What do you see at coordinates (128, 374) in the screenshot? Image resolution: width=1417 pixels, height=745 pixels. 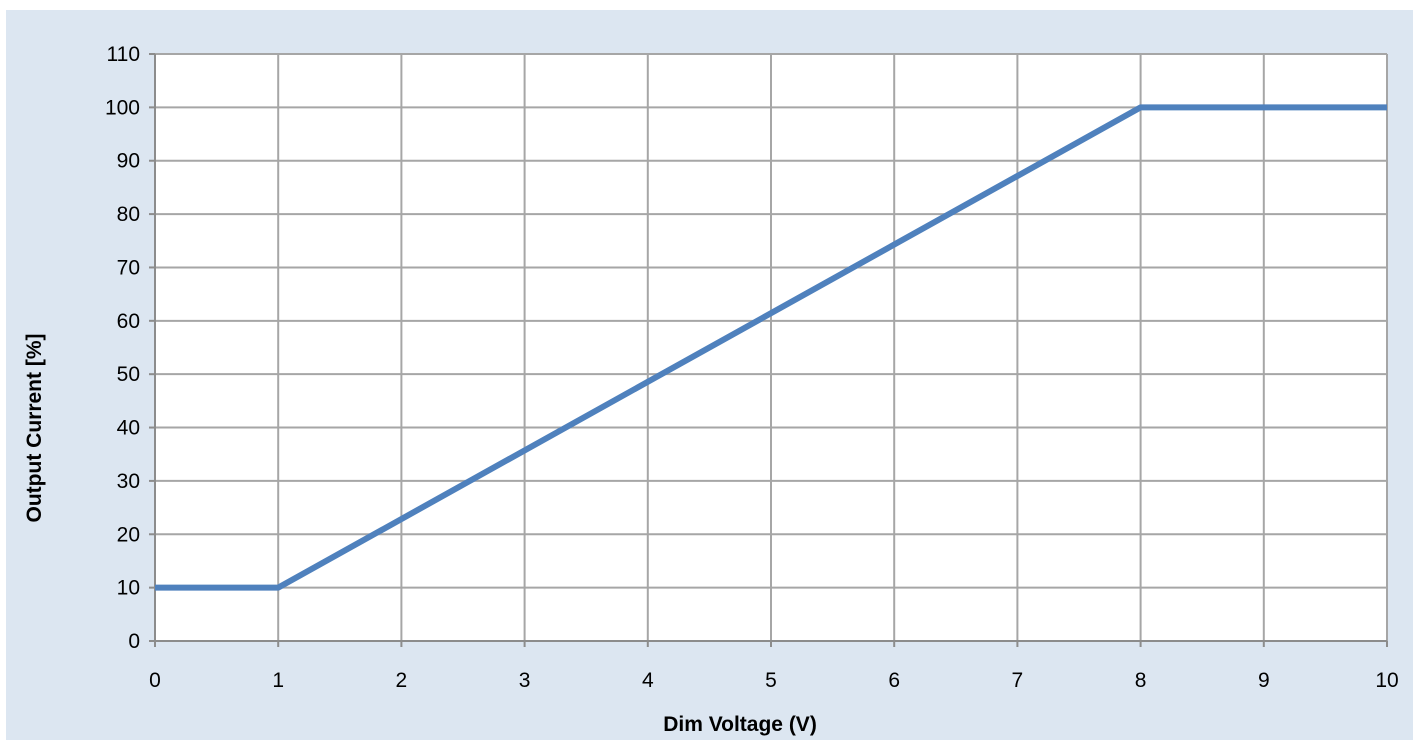 I see `y-tick-label: 50` at bounding box center [128, 374].